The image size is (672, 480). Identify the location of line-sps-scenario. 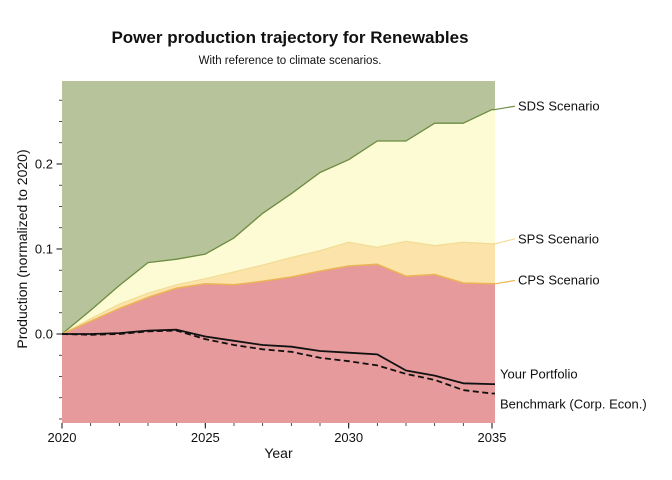
(278, 287).